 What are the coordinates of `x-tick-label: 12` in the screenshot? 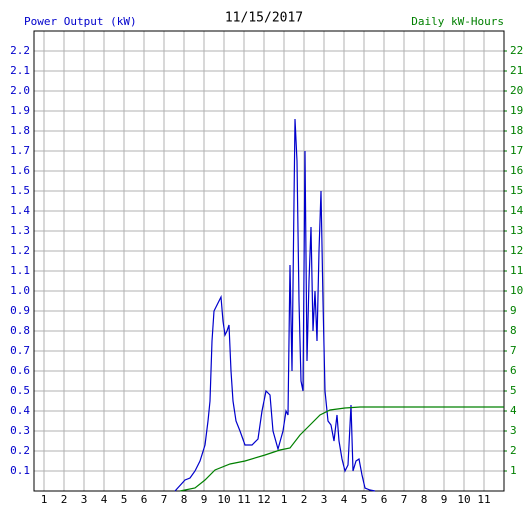 It's located at (263, 499).